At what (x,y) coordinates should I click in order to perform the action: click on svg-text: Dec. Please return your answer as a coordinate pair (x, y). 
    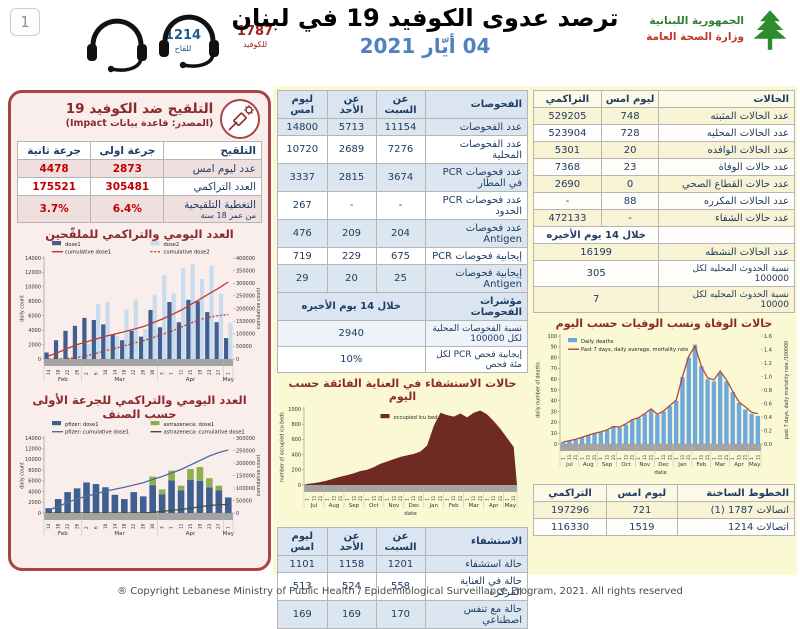
    Looking at the image, I should click on (663, 465).